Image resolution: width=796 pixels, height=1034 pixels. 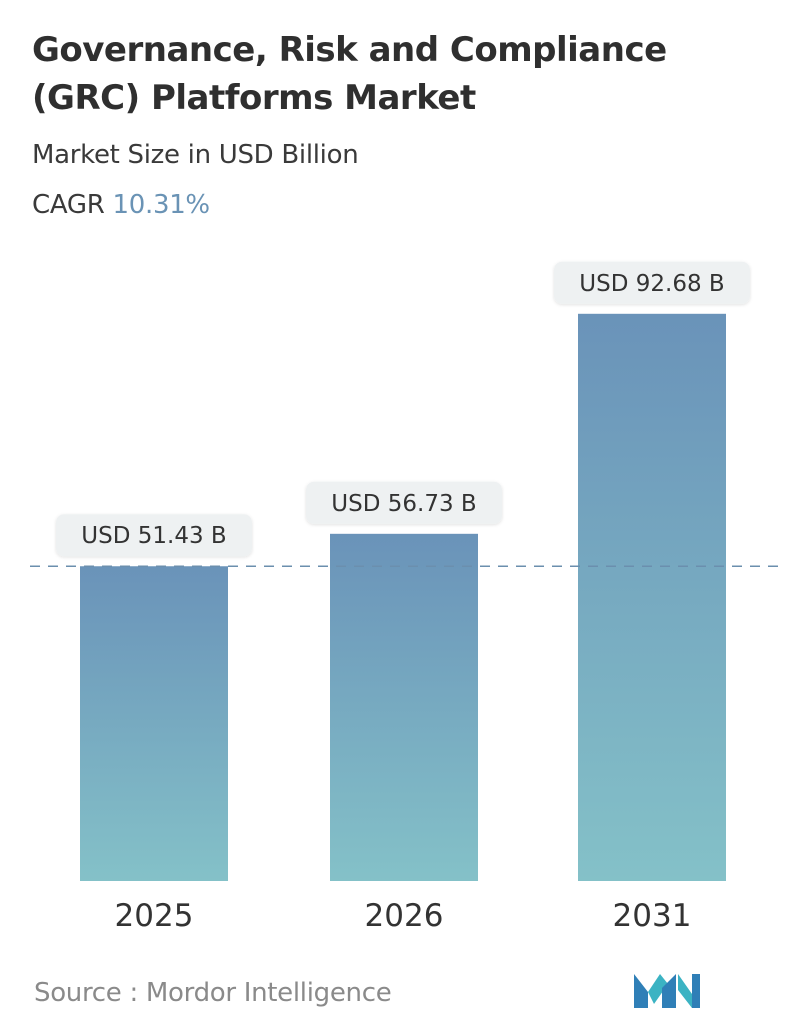 I want to click on chart-subtitle: Market Size in USD Billion, so click(x=195, y=155).